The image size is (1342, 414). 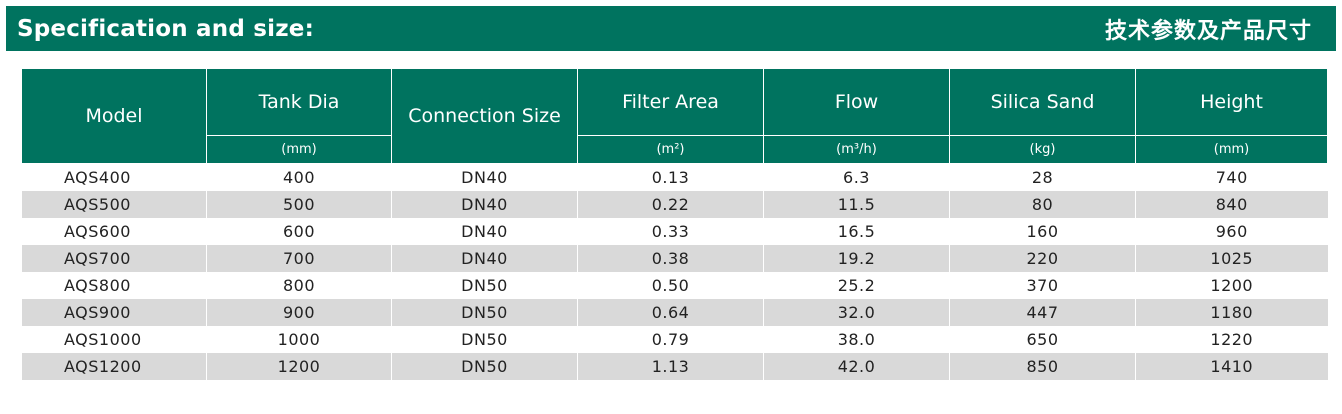 What do you see at coordinates (1042, 149) in the screenshot?
I see `unit-silica-sand: (kg)` at bounding box center [1042, 149].